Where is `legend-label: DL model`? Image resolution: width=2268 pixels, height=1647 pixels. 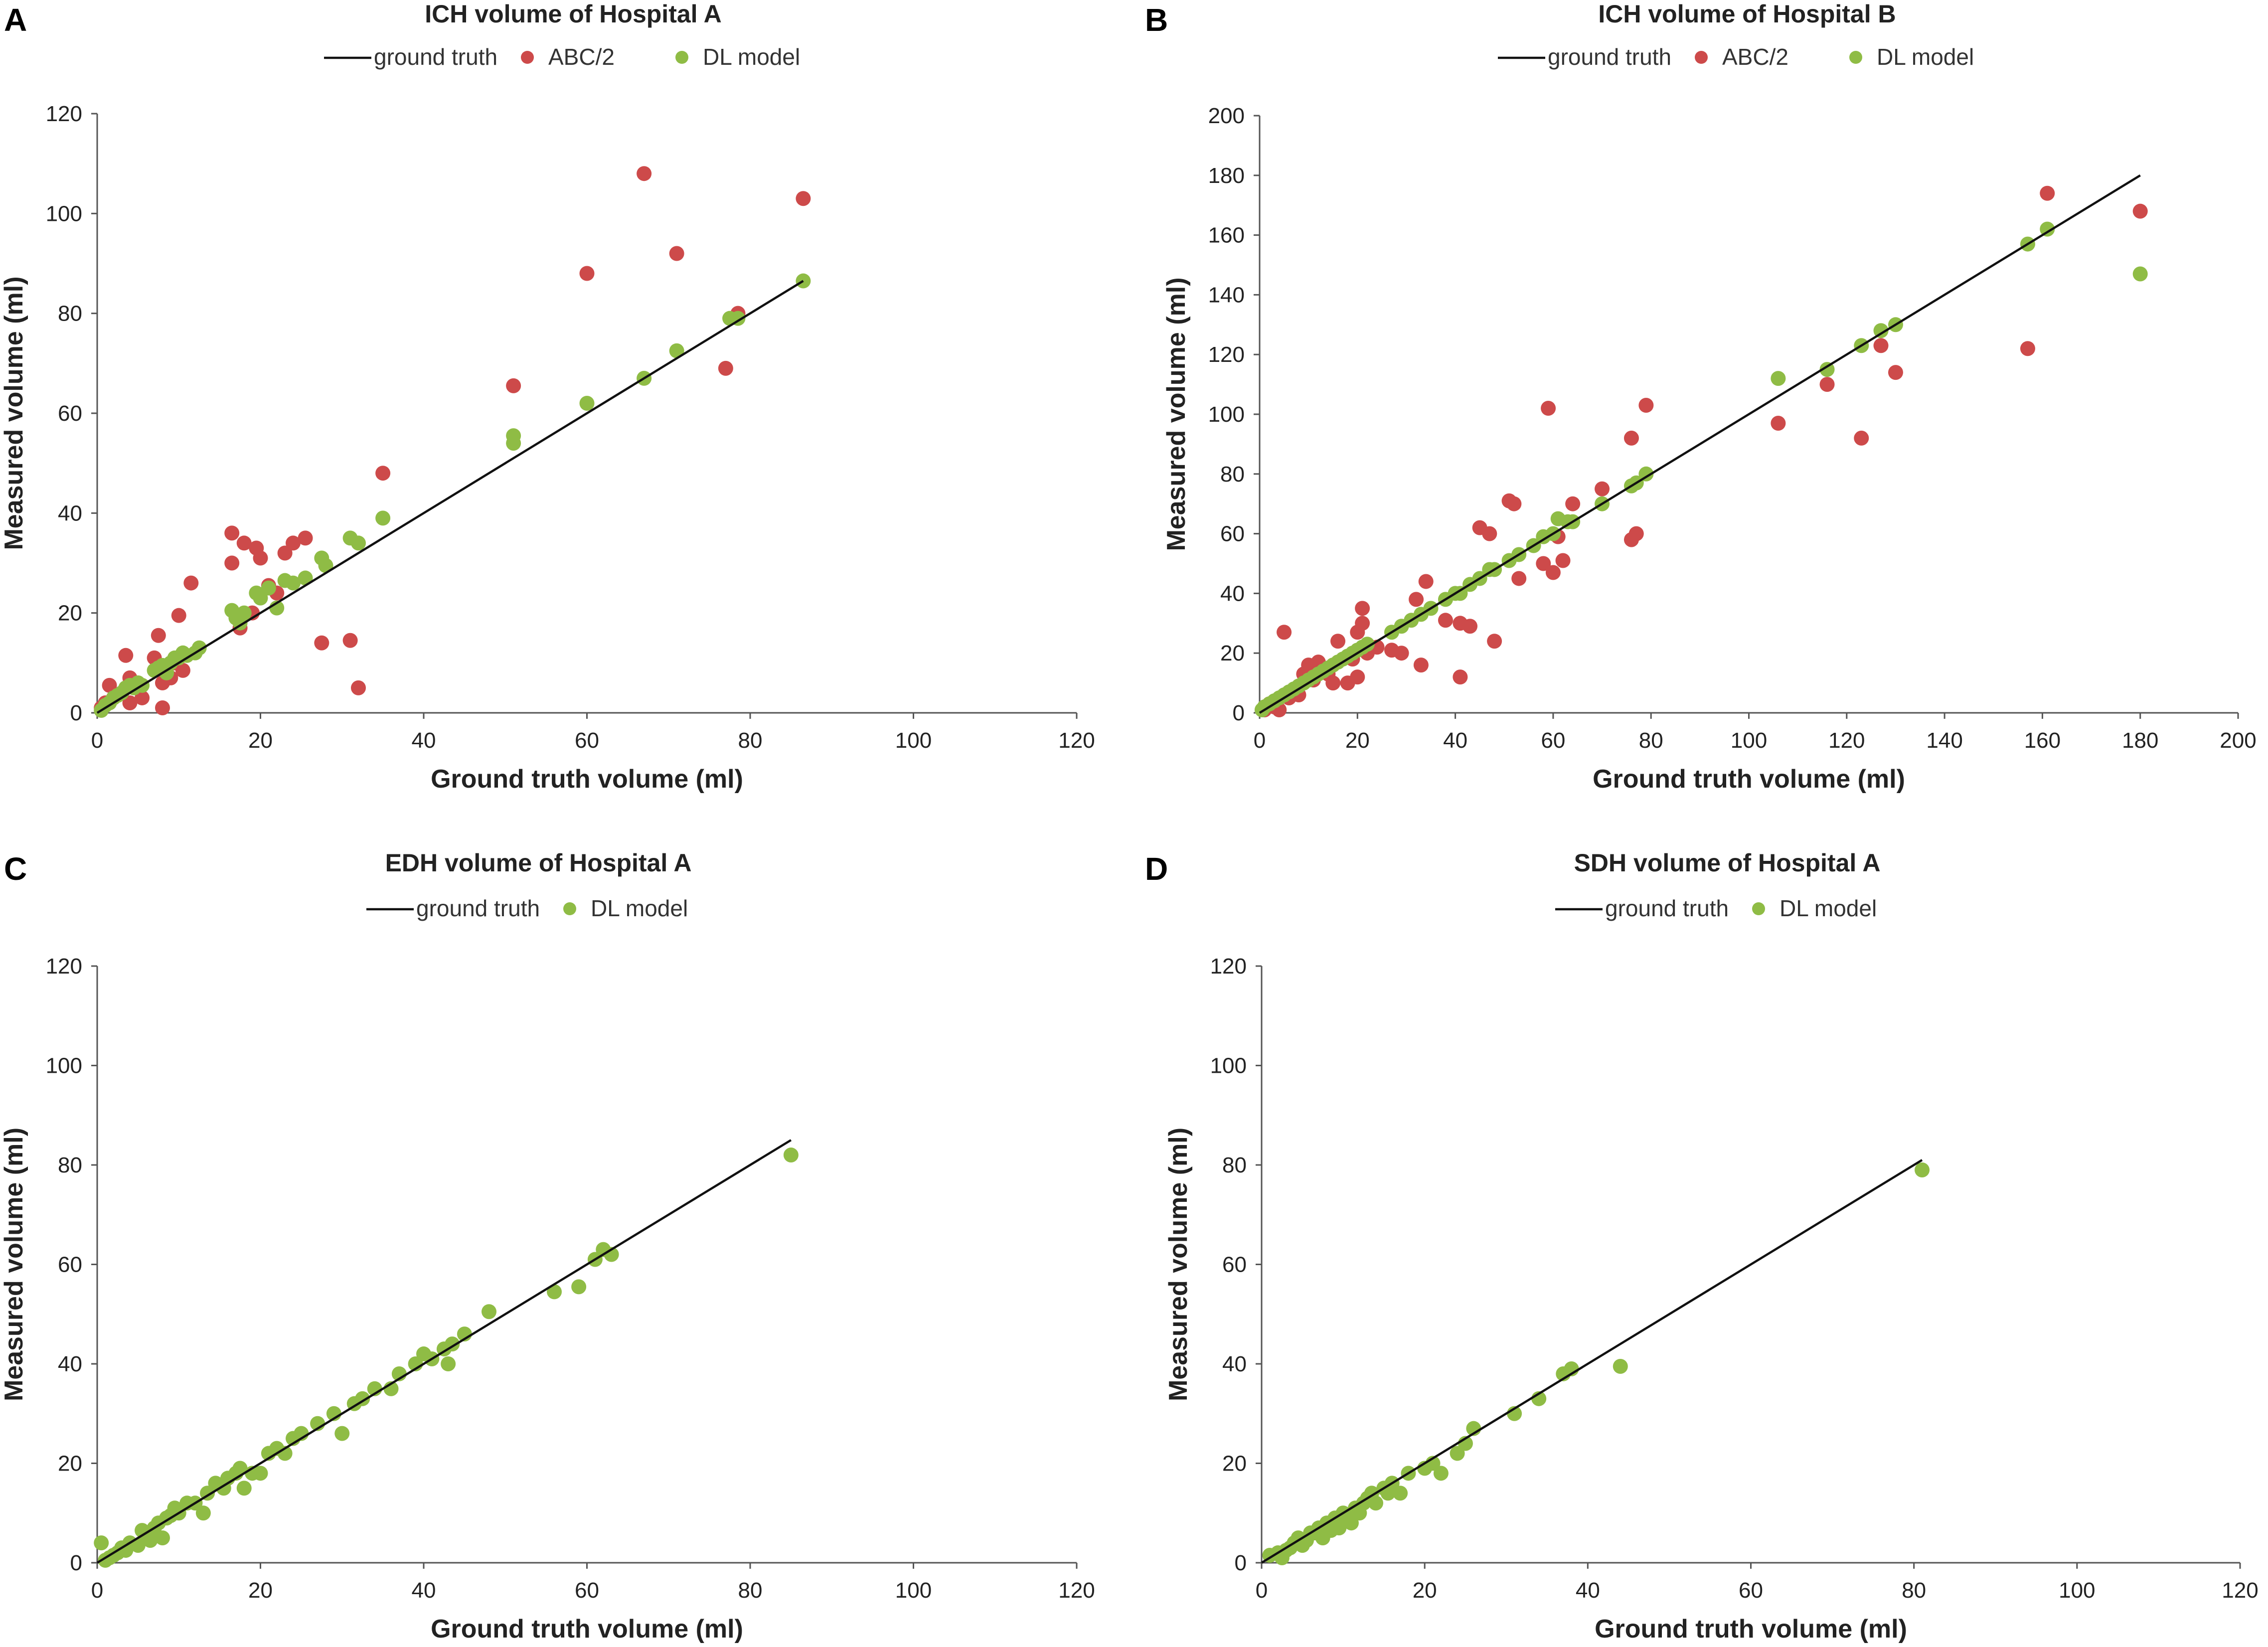
legend-label: DL model is located at coordinates (1925, 57).